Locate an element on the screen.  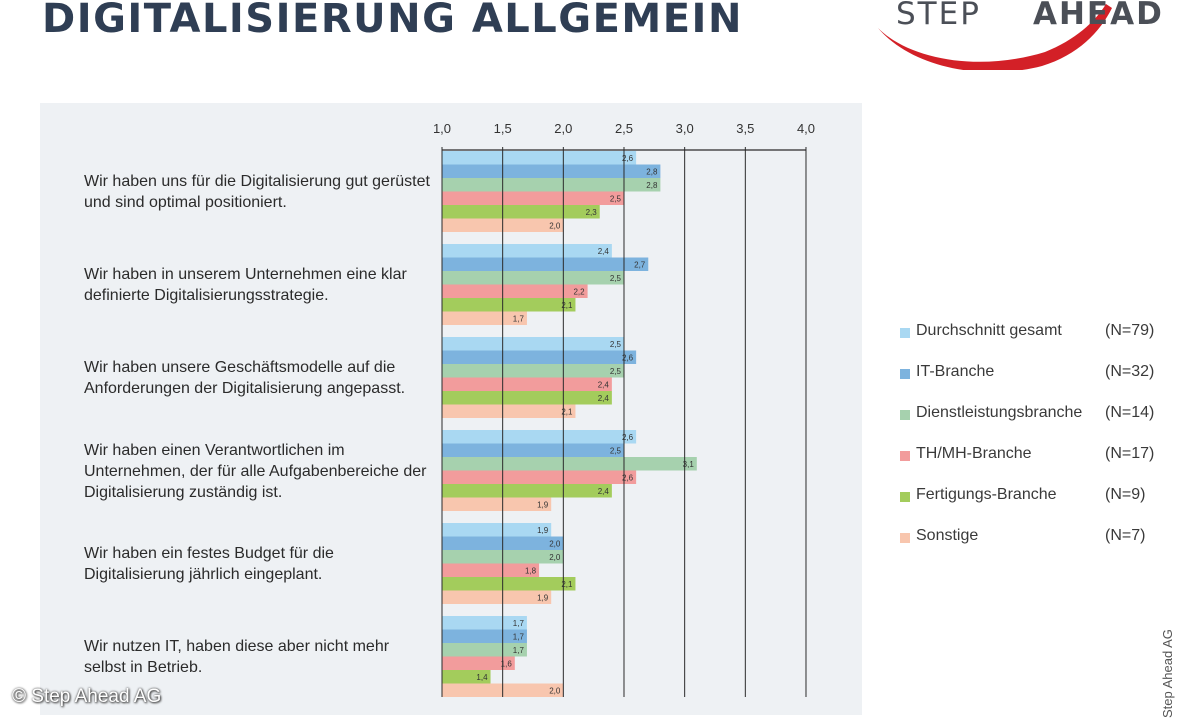
legend-item-dienstleistung: Dienstleistungsbranche (N=14) is located at coordinates (1035, 415).